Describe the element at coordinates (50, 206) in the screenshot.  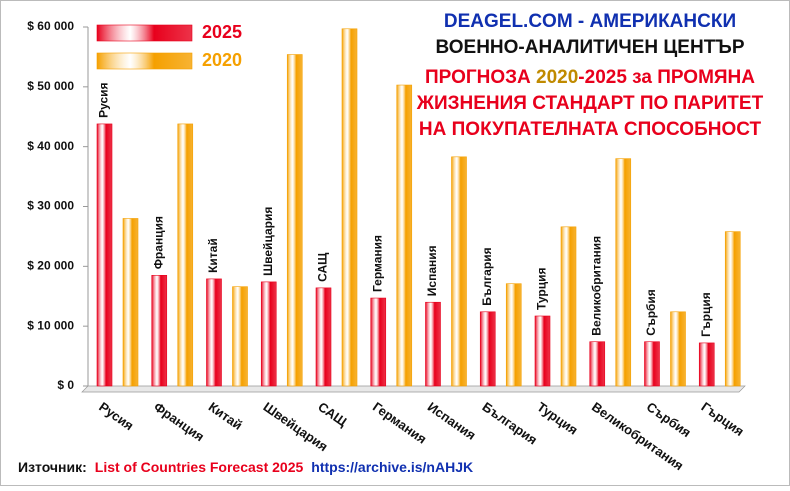
I see `y-tick-label: $ 30 000` at that location.